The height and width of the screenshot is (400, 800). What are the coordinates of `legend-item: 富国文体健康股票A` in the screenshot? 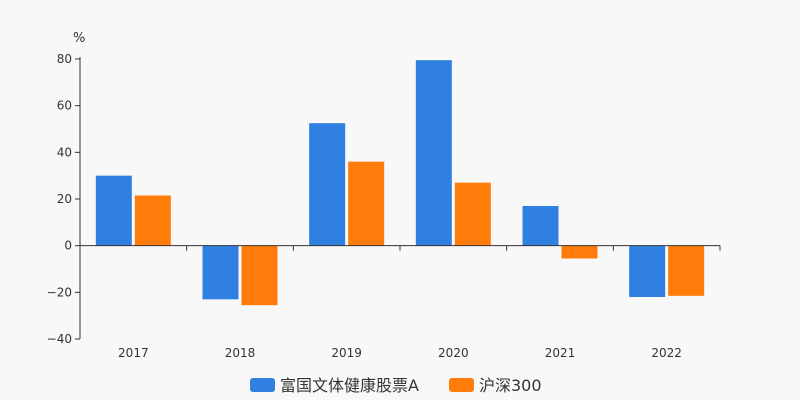 It's located at (334, 385).